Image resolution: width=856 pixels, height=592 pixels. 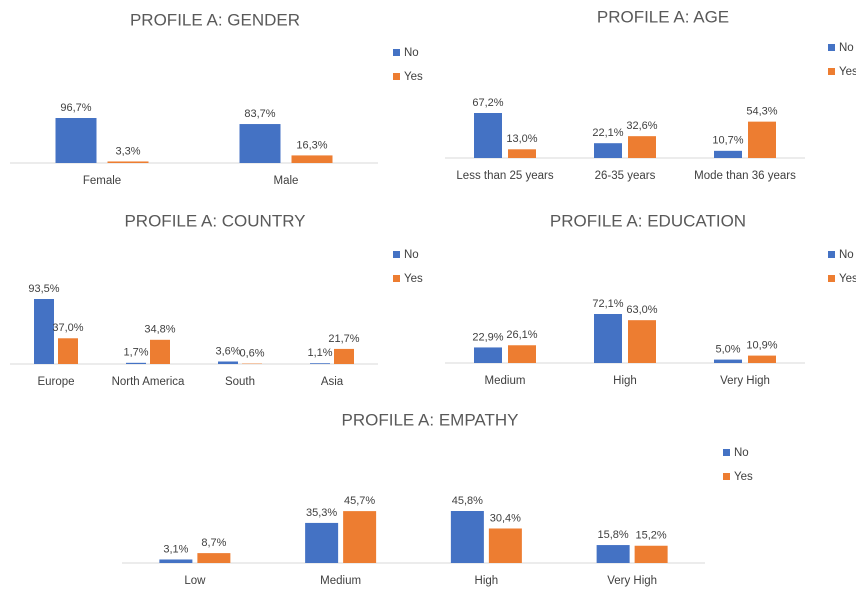 I want to click on chart-title: PROFILE A: EDUCATION, so click(x=648, y=220).